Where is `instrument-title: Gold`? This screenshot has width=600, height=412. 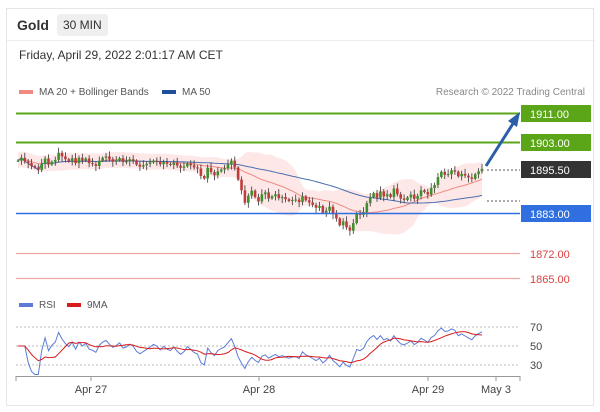
instrument-title: Gold is located at coordinates (33, 25).